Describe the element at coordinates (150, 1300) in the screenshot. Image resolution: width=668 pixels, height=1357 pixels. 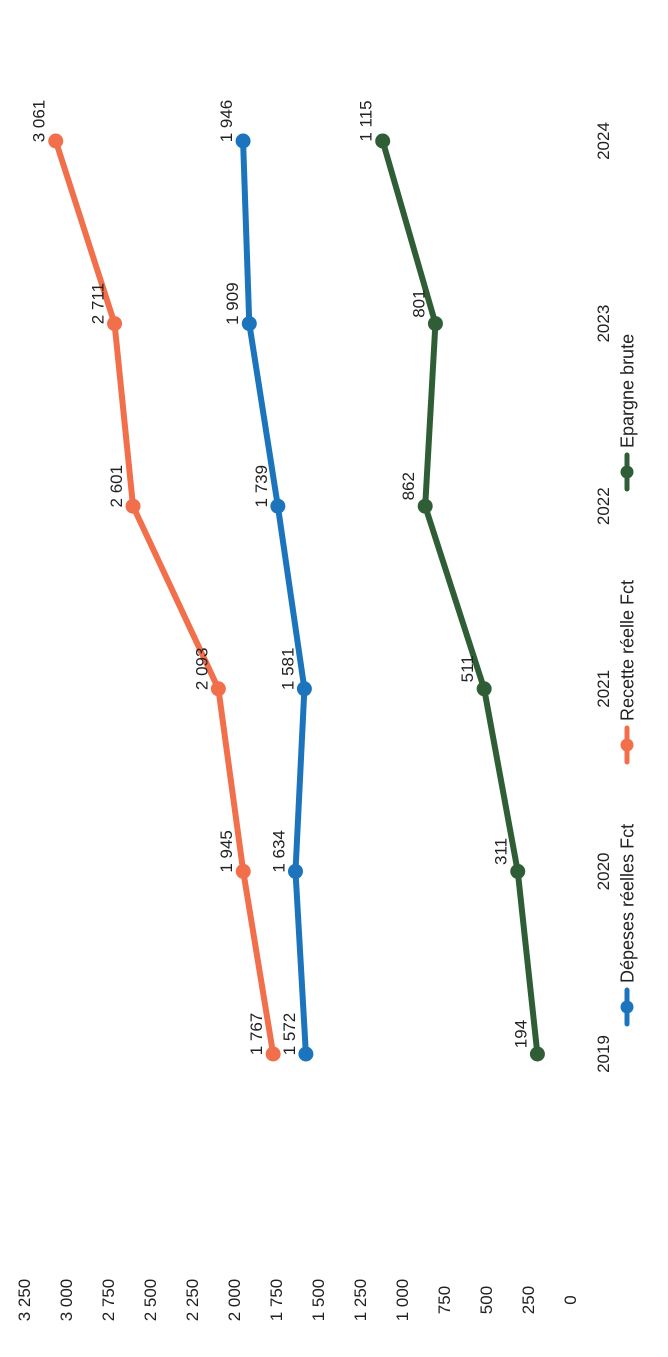
I see `value-tick-label: 2 500` at that location.